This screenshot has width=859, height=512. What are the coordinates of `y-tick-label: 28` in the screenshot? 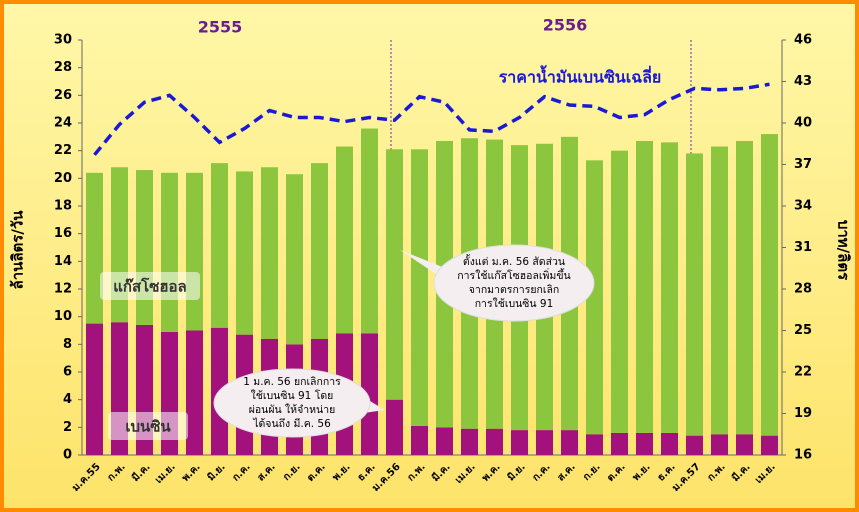 It's located at (63, 67).